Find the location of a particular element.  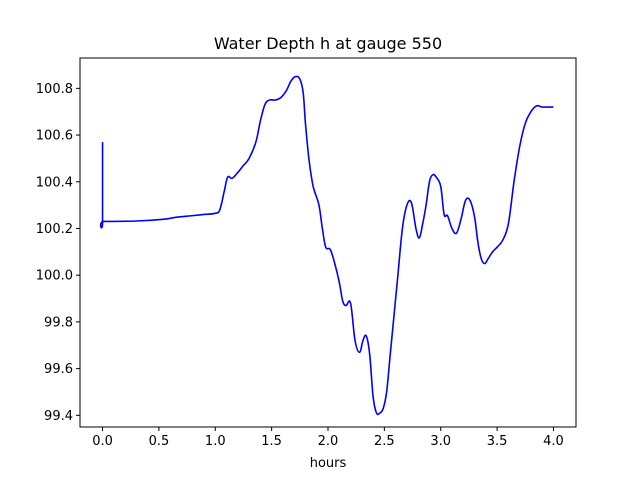

x-tick-label: 3.0 is located at coordinates (440, 441).